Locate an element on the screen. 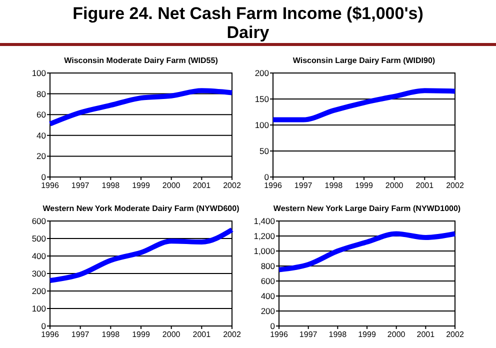 This screenshot has width=496, height=348. text: Wisconsin Moderate Dairy Farm (WID55) is located at coordinates (141, 60).